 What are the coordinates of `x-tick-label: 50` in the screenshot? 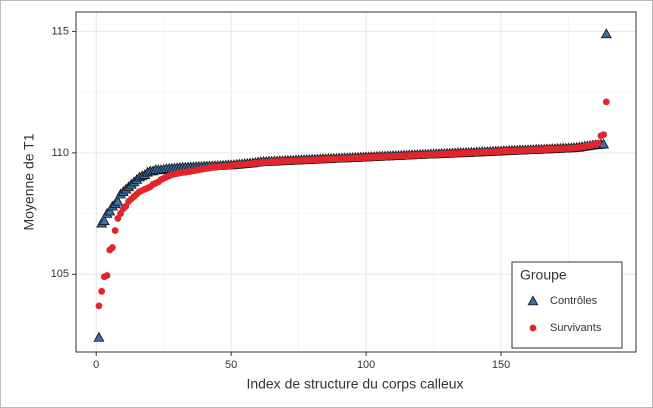 It's located at (231, 365).